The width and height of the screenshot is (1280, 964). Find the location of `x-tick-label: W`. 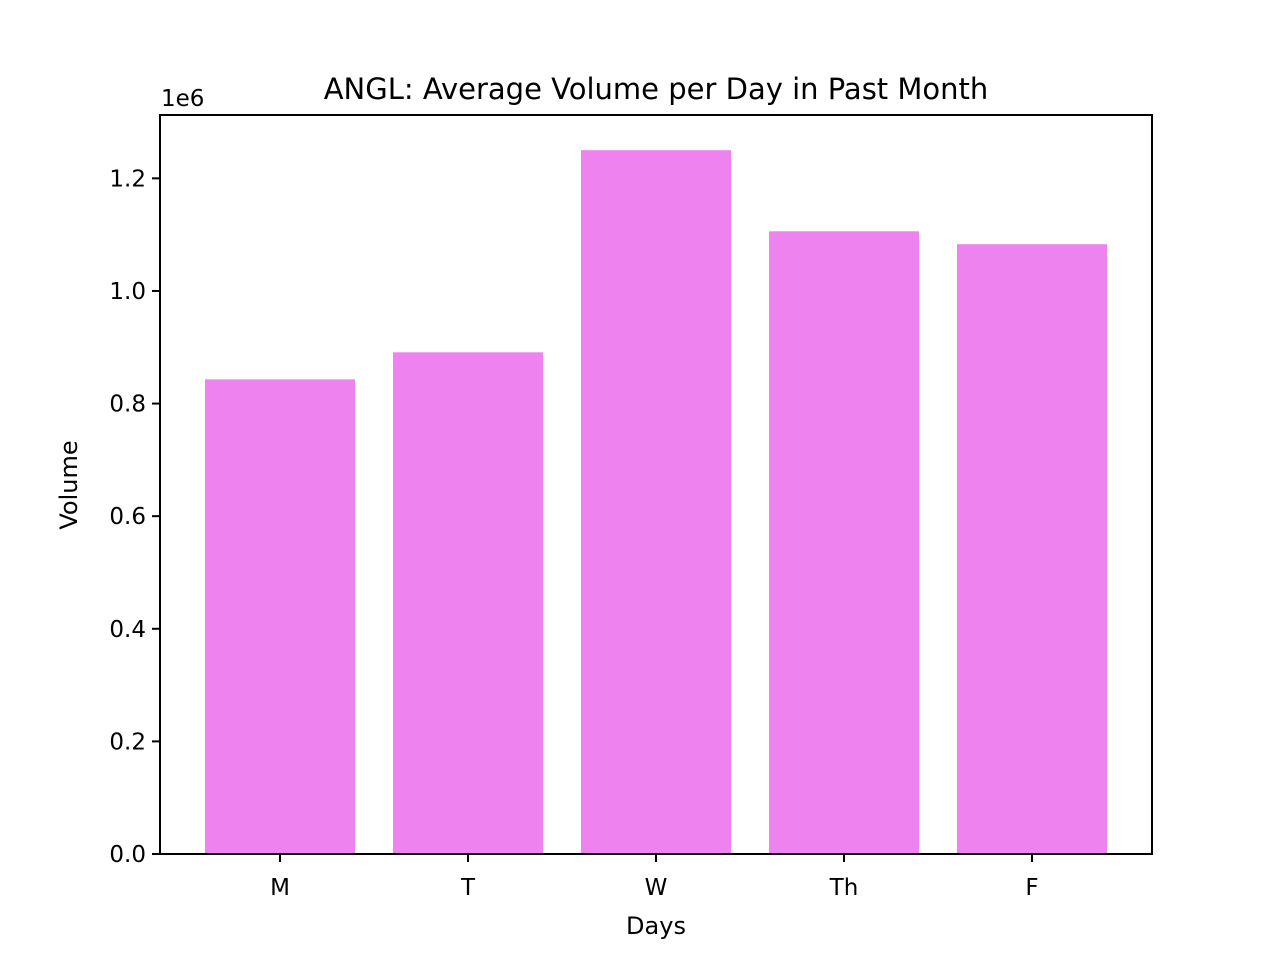

x-tick-label: W is located at coordinates (656, 888).